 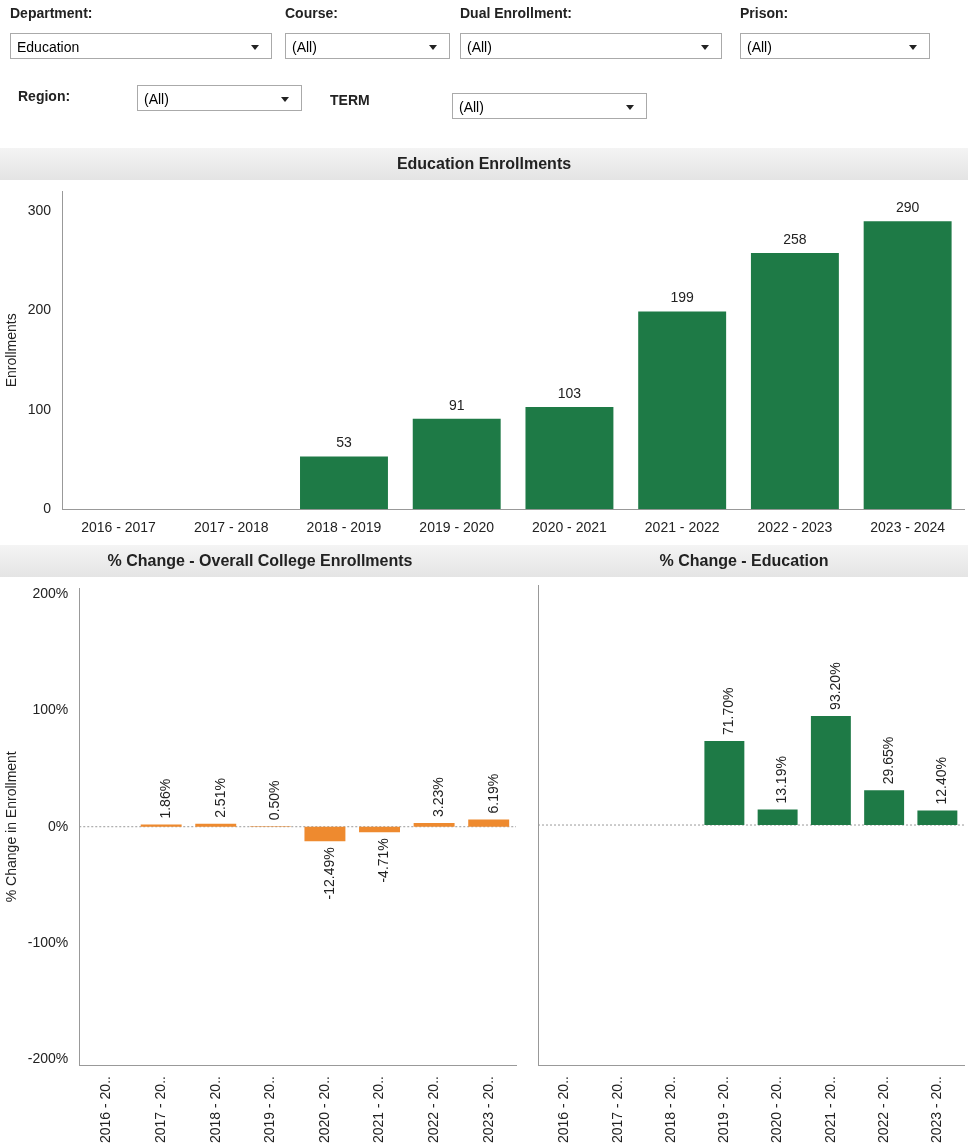 What do you see at coordinates (141, 46) in the screenshot?
I see `dropdown-field: Education` at bounding box center [141, 46].